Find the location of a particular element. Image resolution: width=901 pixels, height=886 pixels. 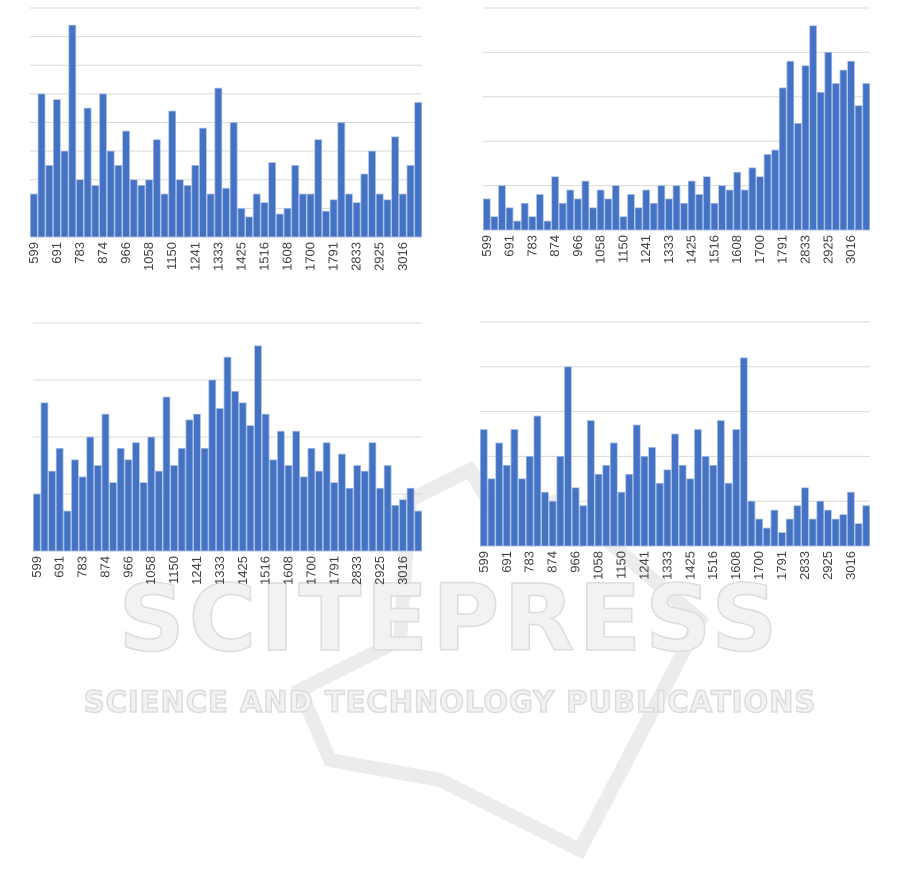

x-tick-label: 1791 is located at coordinates (333, 570).